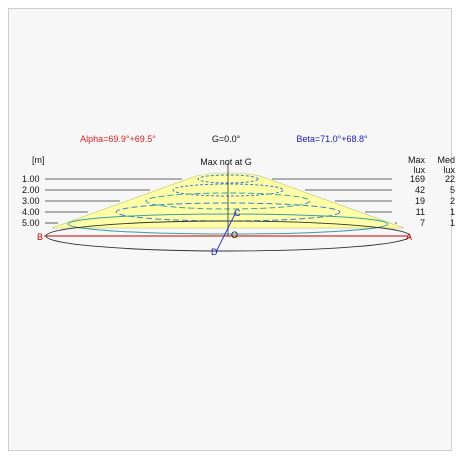 The image size is (460, 459). What do you see at coordinates (31, 201) in the screenshot?
I see `height-label-3: 3.00` at bounding box center [31, 201].